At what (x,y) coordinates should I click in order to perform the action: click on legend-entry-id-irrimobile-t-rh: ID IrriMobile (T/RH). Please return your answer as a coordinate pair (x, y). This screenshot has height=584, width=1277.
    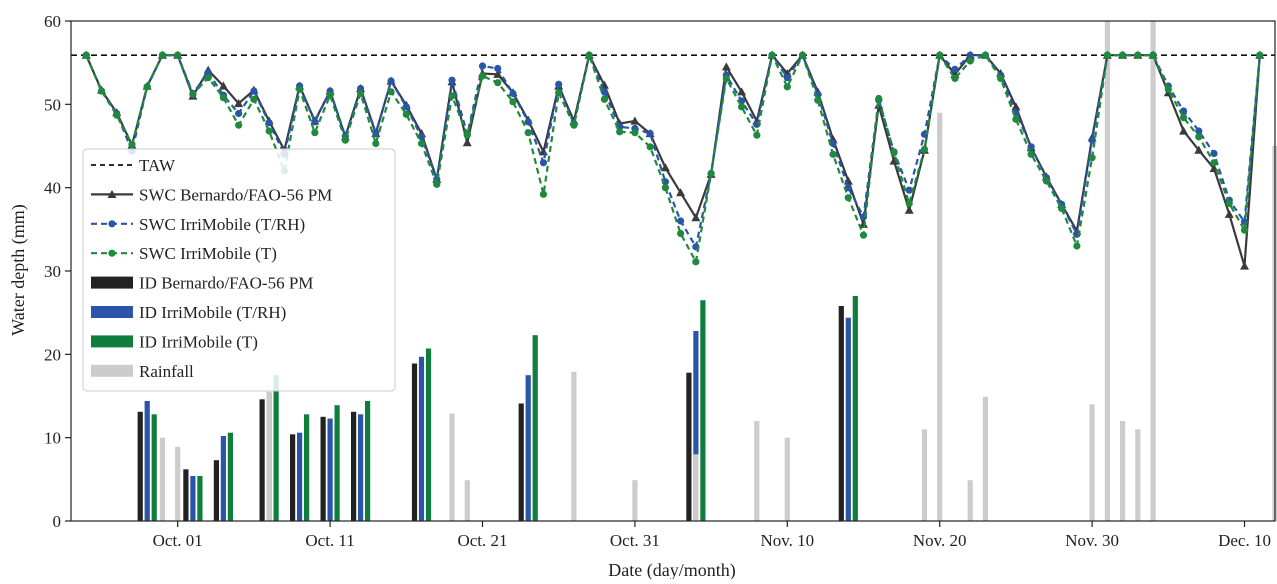
    Looking at the image, I should click on (188, 312).